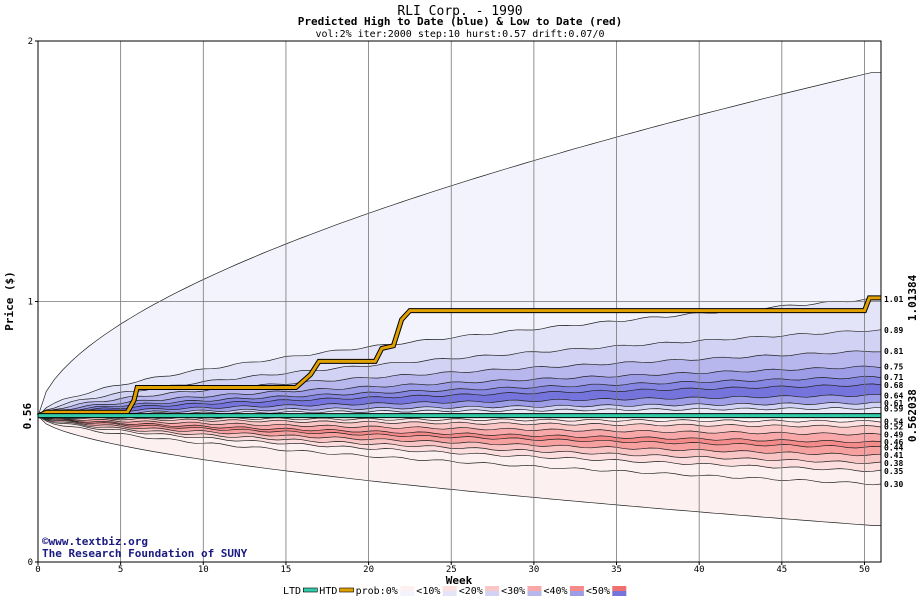  I want to click on credit-org: The Research Foundation of SUNY, so click(145, 553).